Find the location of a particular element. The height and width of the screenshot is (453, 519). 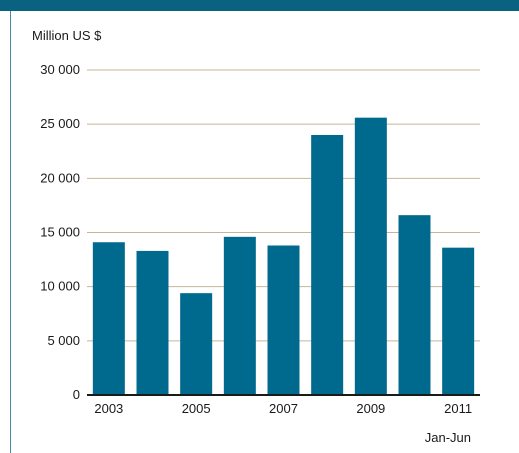

x-axis-note: Jan-Jun is located at coordinates (448, 437).